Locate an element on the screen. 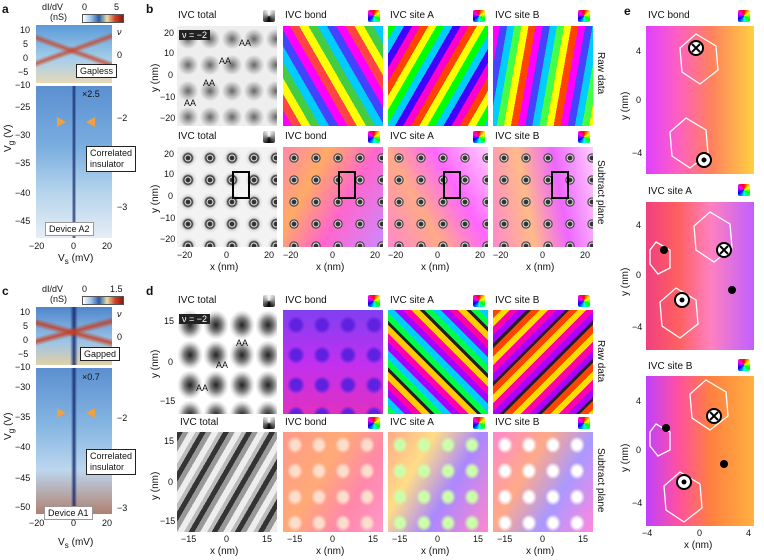 This screenshot has width=764, height=560. panel-label-a: a is located at coordinates (5, 9).